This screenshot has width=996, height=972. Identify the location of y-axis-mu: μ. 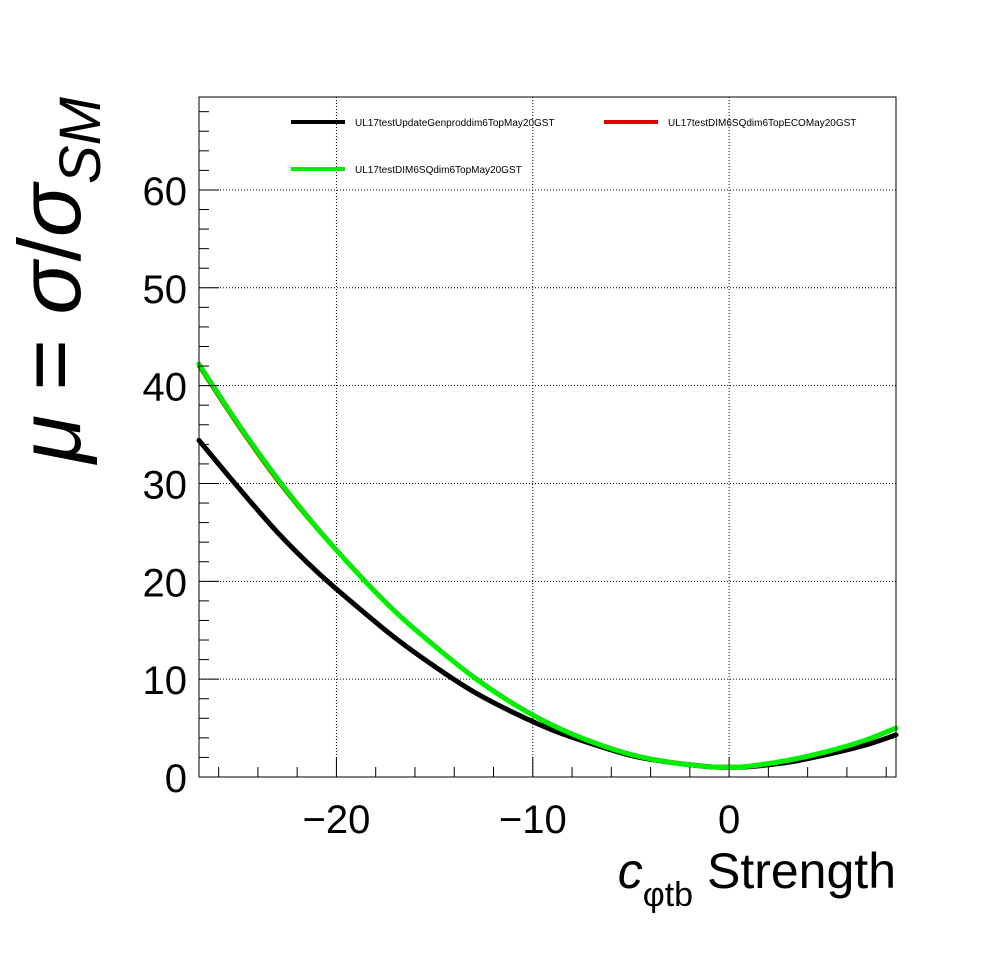
(49, 440).